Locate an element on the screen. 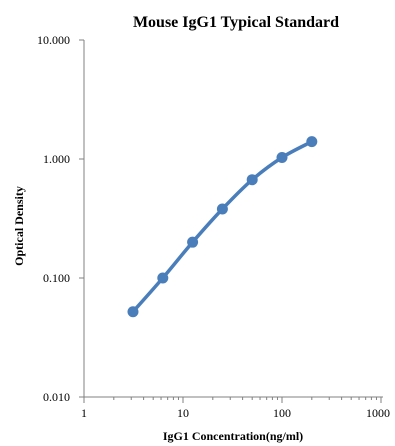  y-tick-label-10: 10.000 is located at coordinates (53, 40).